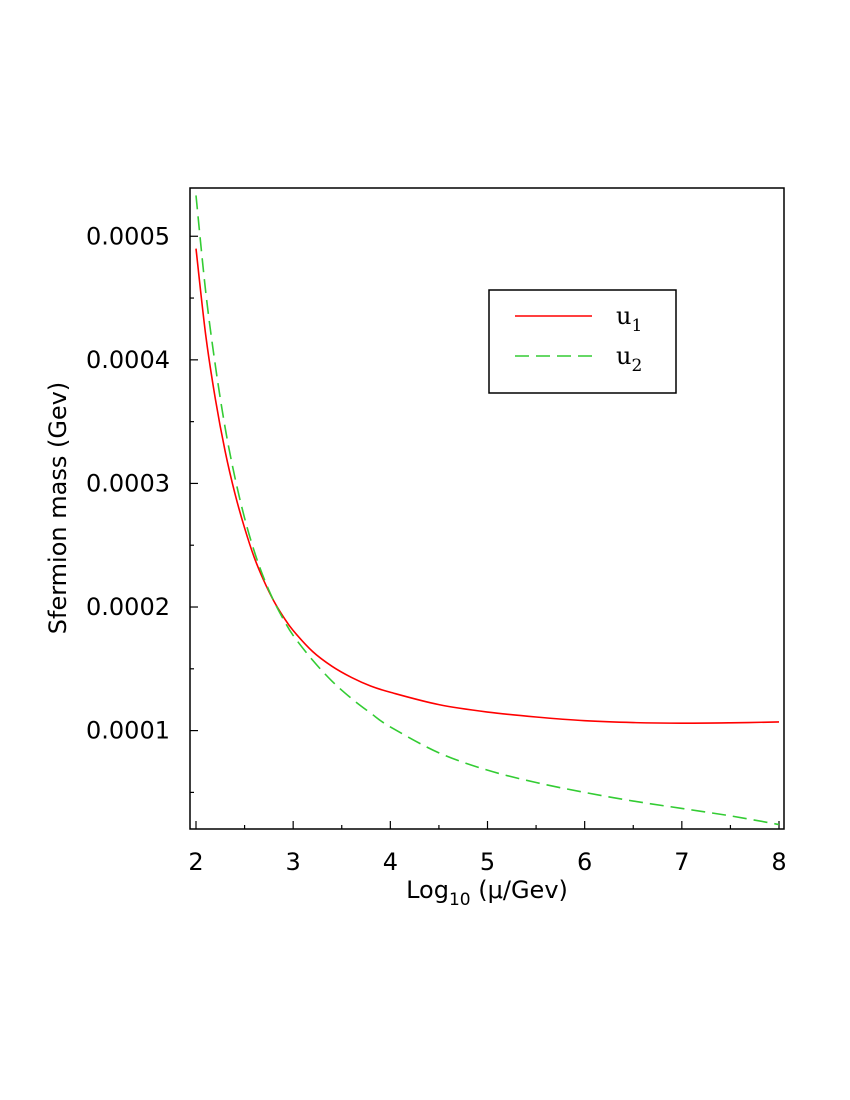 This screenshot has width=850, height=1100. I want to click on x-axis-label-rest: (μ/Gev), so click(519, 890).